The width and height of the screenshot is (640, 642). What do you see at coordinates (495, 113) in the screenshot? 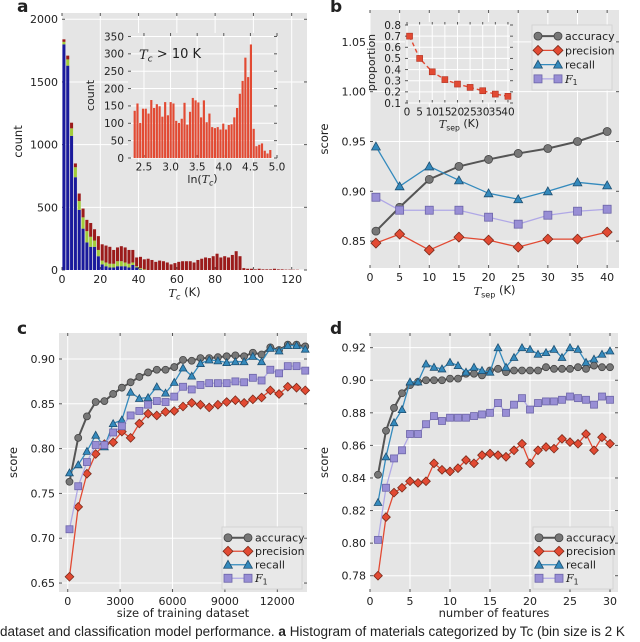
I see `x-tick-label: 35` at bounding box center [495, 113].